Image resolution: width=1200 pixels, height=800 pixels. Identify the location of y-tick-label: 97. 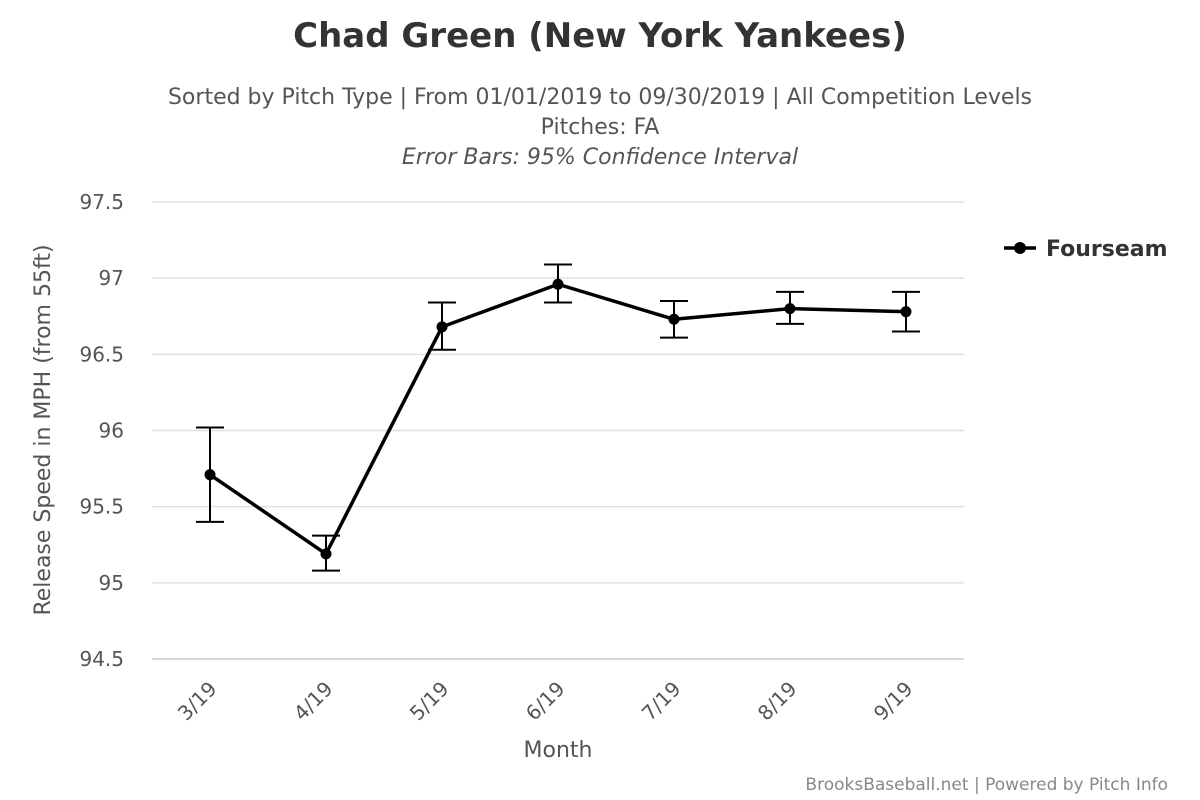
(111, 278).